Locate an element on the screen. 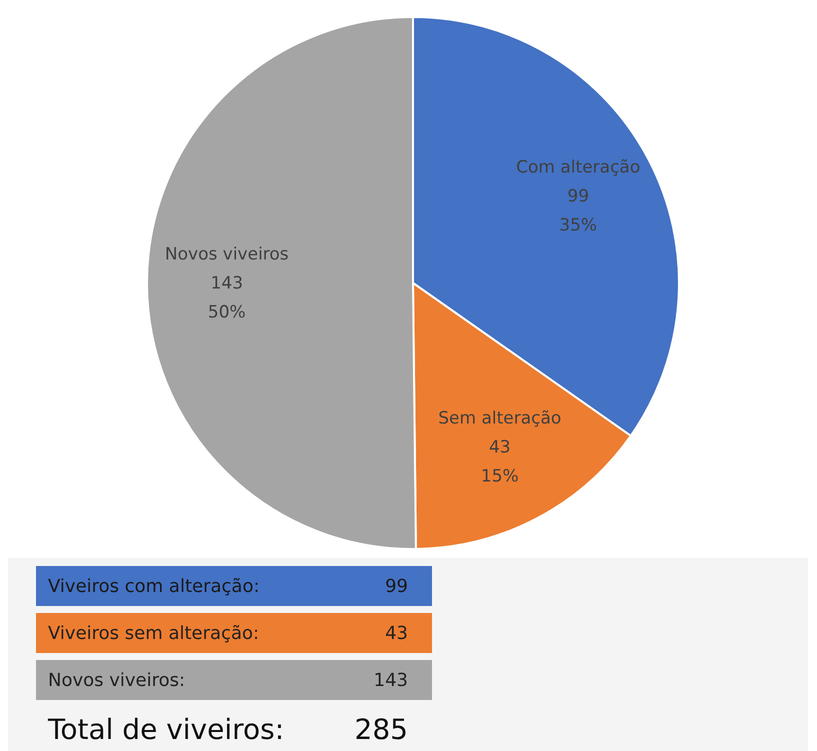 The width and height of the screenshot is (817, 751). data-label: 143 50% is located at coordinates (227, 298).